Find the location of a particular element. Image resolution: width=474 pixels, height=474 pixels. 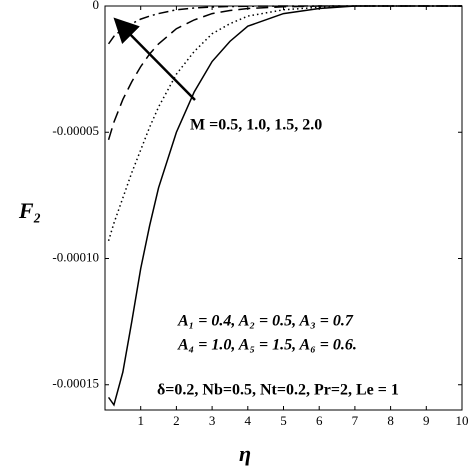

x-tick-label: 2 is located at coordinates (176, 420).